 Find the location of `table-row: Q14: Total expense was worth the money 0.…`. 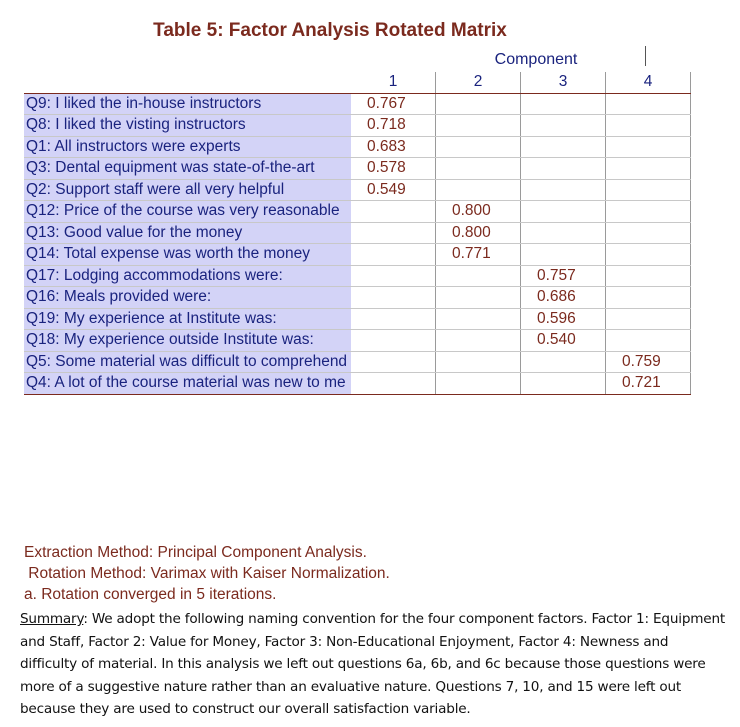

table-row: Q14: Total expense was worth the money 0.… is located at coordinates (357, 254).